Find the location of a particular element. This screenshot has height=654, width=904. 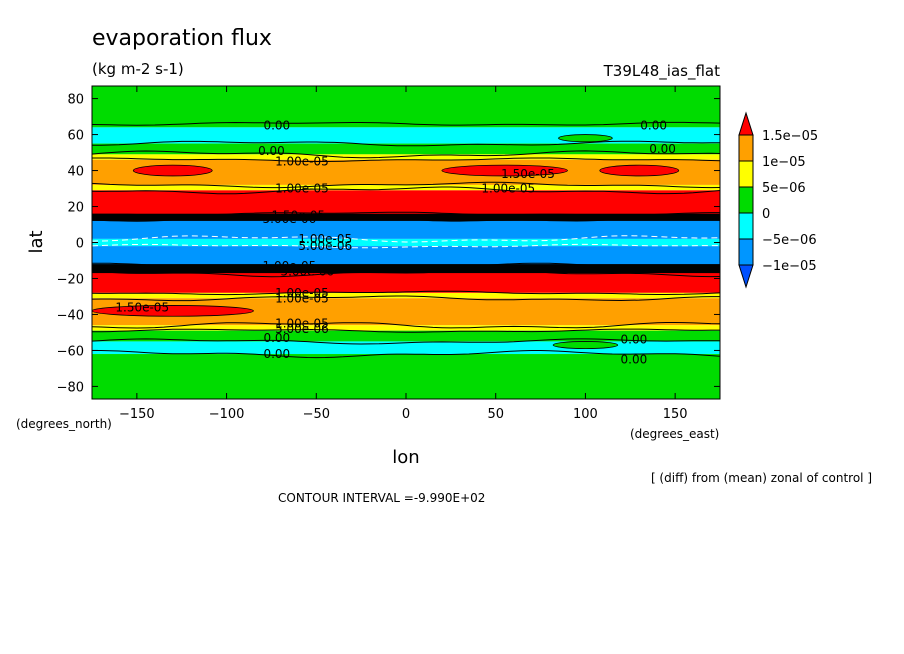

run-label: T39L48_ias_flat is located at coordinates (662, 71).